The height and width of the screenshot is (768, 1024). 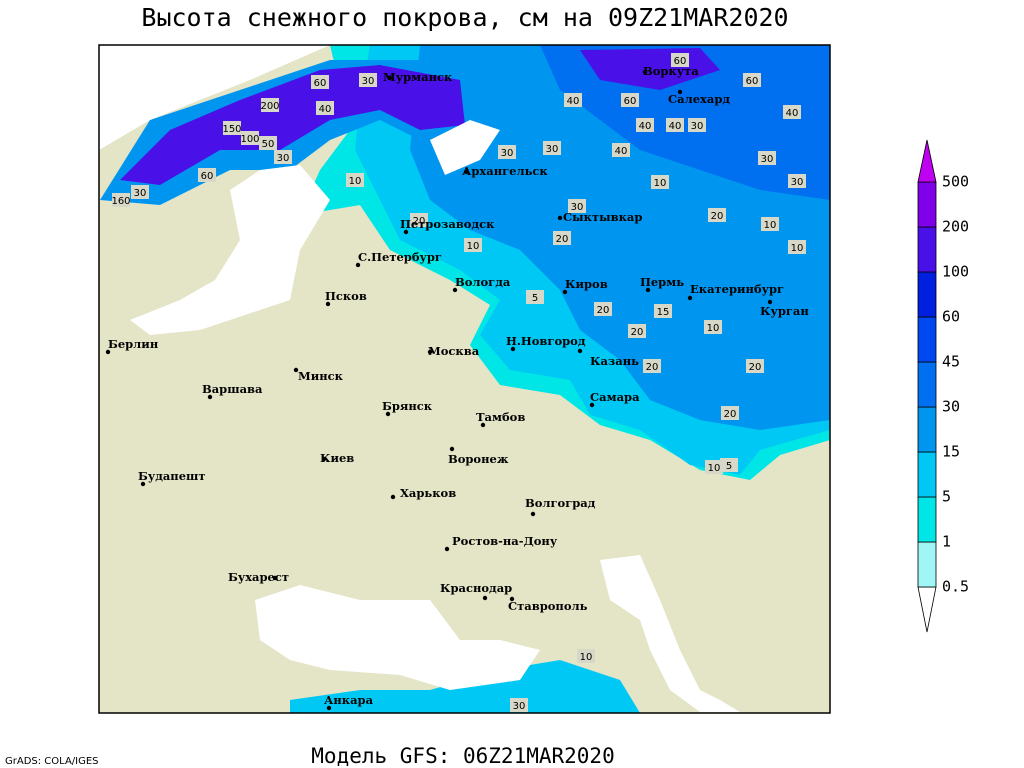 What do you see at coordinates (269, 106) in the screenshot?
I see `contour-label: 200` at bounding box center [269, 106].